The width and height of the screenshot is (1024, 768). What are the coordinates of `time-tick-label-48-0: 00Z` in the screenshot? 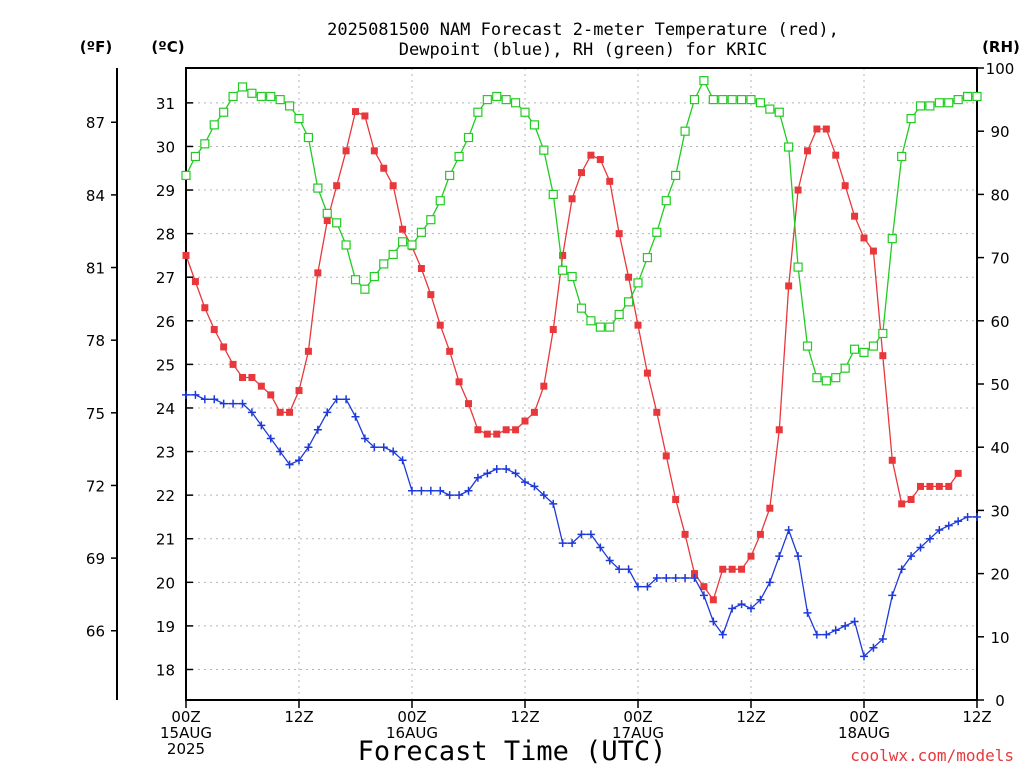 It's located at (637, 717).